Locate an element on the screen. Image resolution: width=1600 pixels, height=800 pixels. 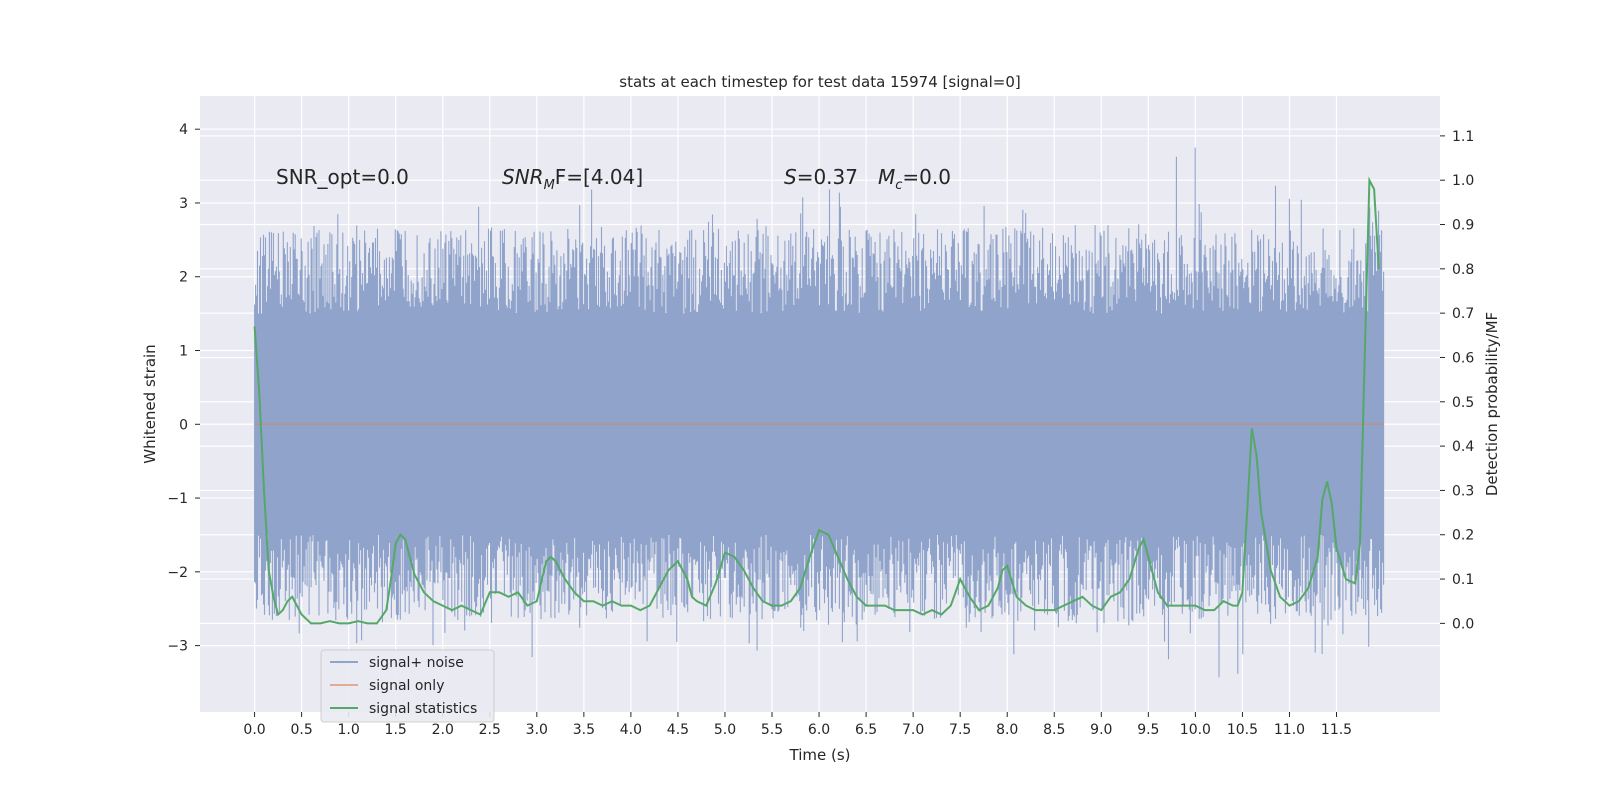
y-right-tick-label-8: 0.8 is located at coordinates (1463, 270).